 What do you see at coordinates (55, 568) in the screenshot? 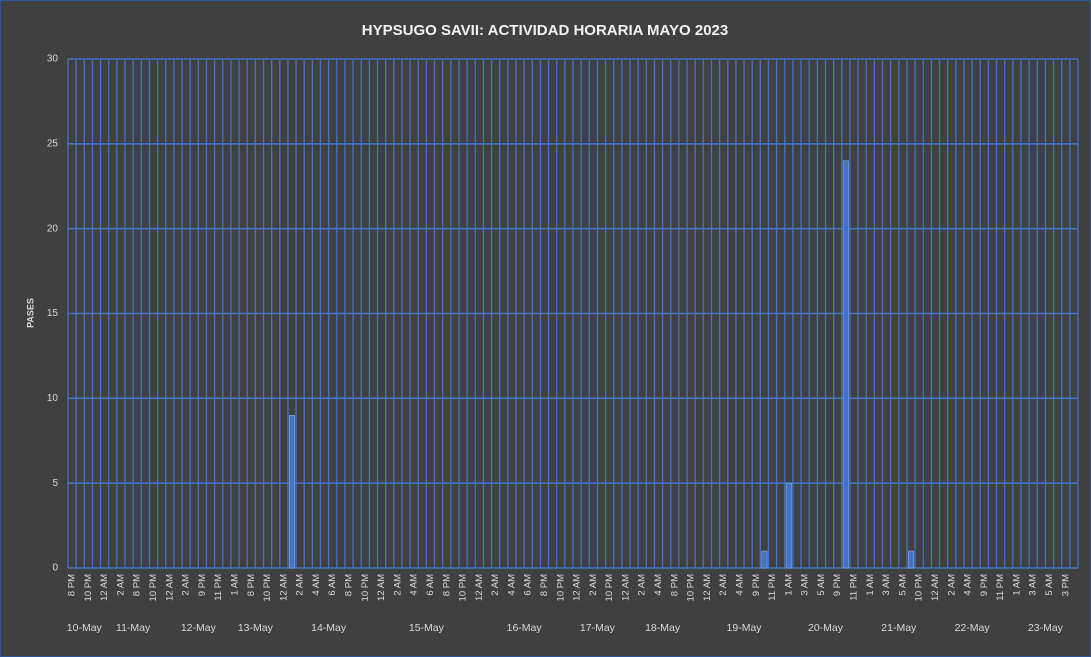
I see `y-tick-label: 0` at bounding box center [55, 568].